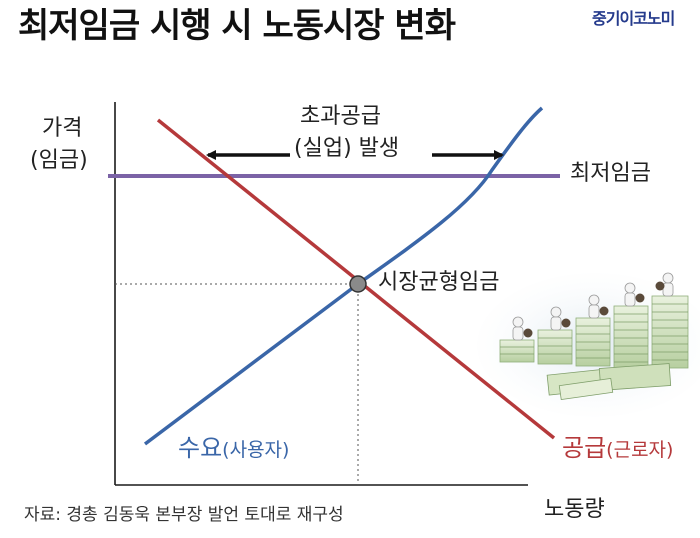 The height and width of the screenshot is (538, 700). I want to click on x-axis-label: 노동량, so click(574, 509).